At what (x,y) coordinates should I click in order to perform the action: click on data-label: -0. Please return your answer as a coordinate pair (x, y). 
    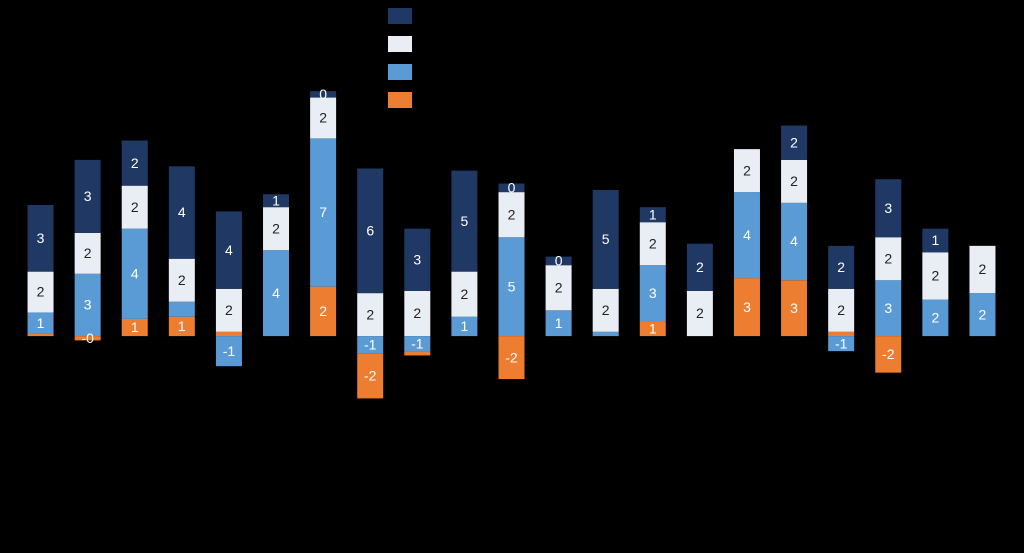
    Looking at the image, I should click on (87, 338).